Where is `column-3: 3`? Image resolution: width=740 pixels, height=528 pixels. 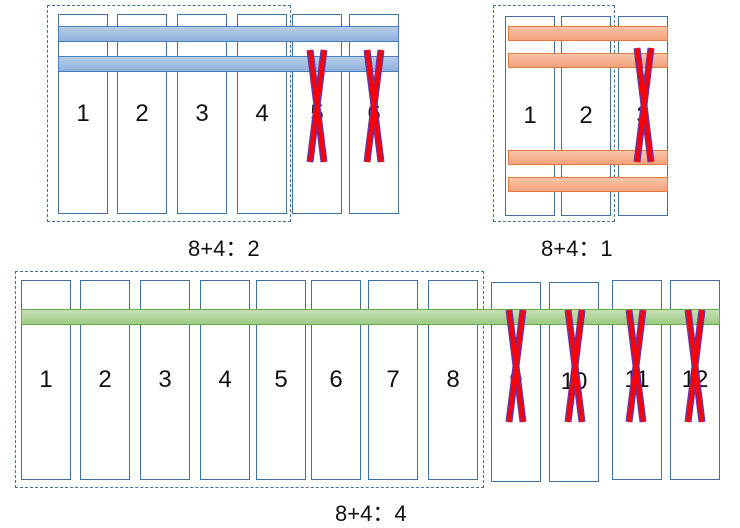 column-3: 3 is located at coordinates (202, 114).